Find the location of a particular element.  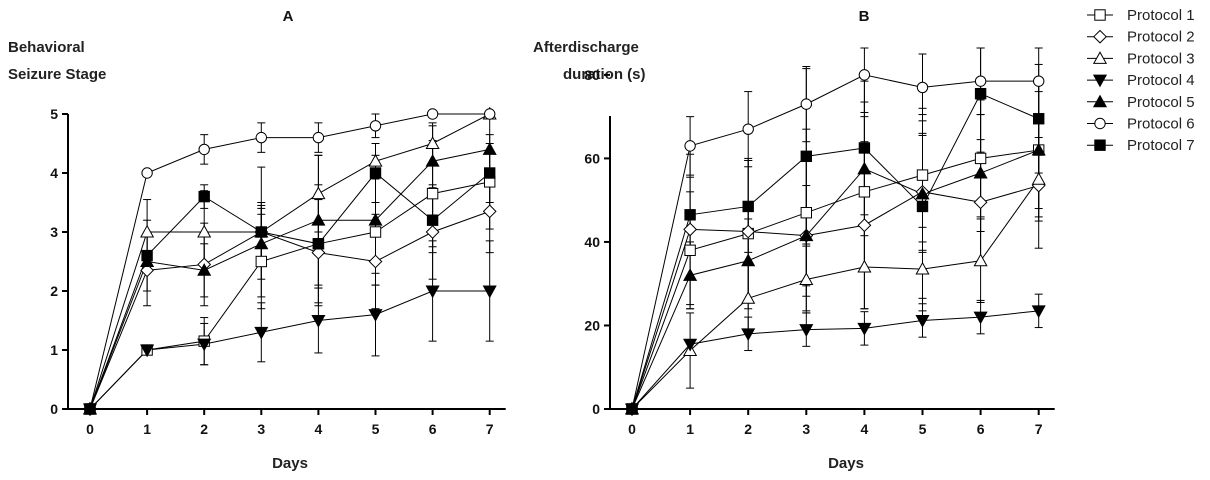

legend-label: Protocol 1 is located at coordinates (1161, 15).